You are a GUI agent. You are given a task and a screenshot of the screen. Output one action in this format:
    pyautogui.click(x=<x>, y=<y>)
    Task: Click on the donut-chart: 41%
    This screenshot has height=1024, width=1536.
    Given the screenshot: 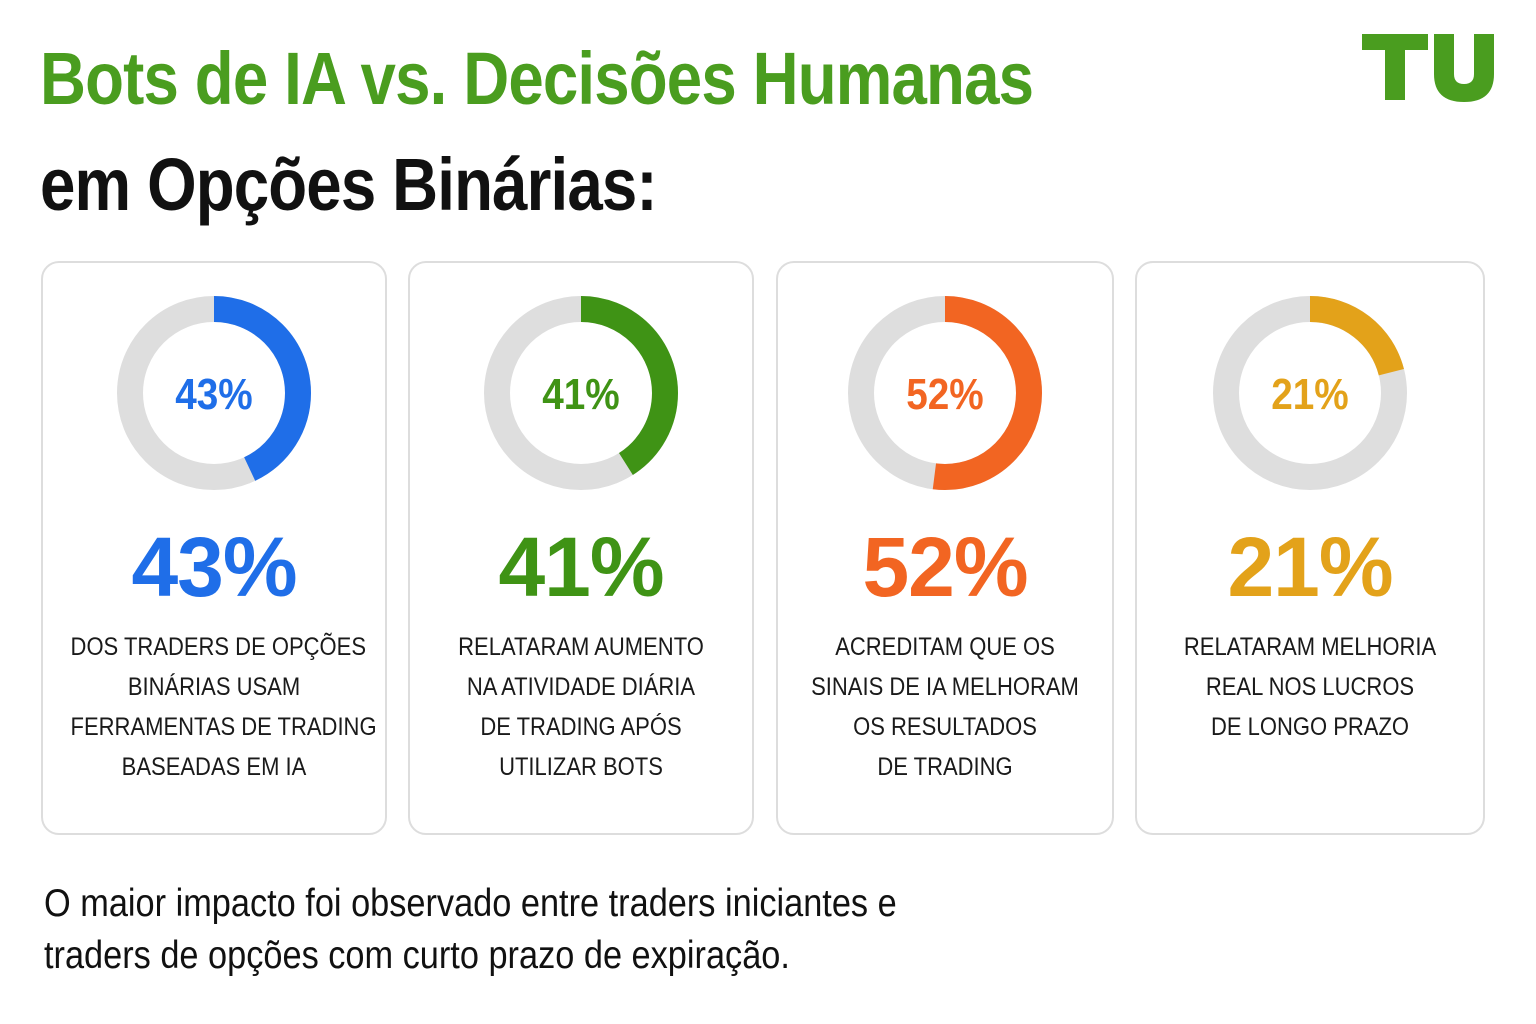 What is the action you would take?
    pyautogui.click(x=581, y=393)
    